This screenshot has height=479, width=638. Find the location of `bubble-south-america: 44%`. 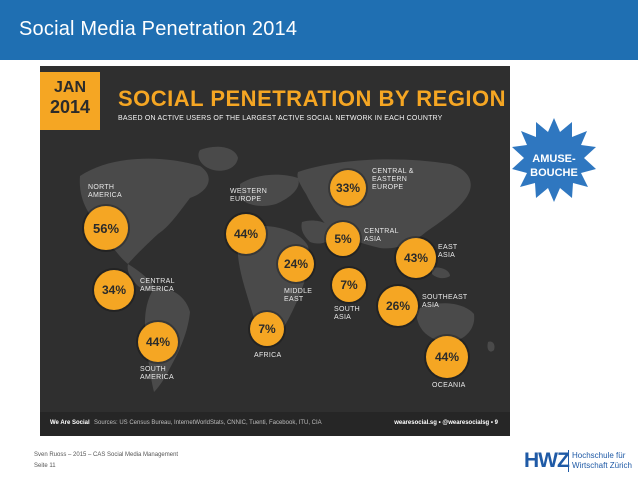

bubble-south-america: 44% is located at coordinates (158, 342).